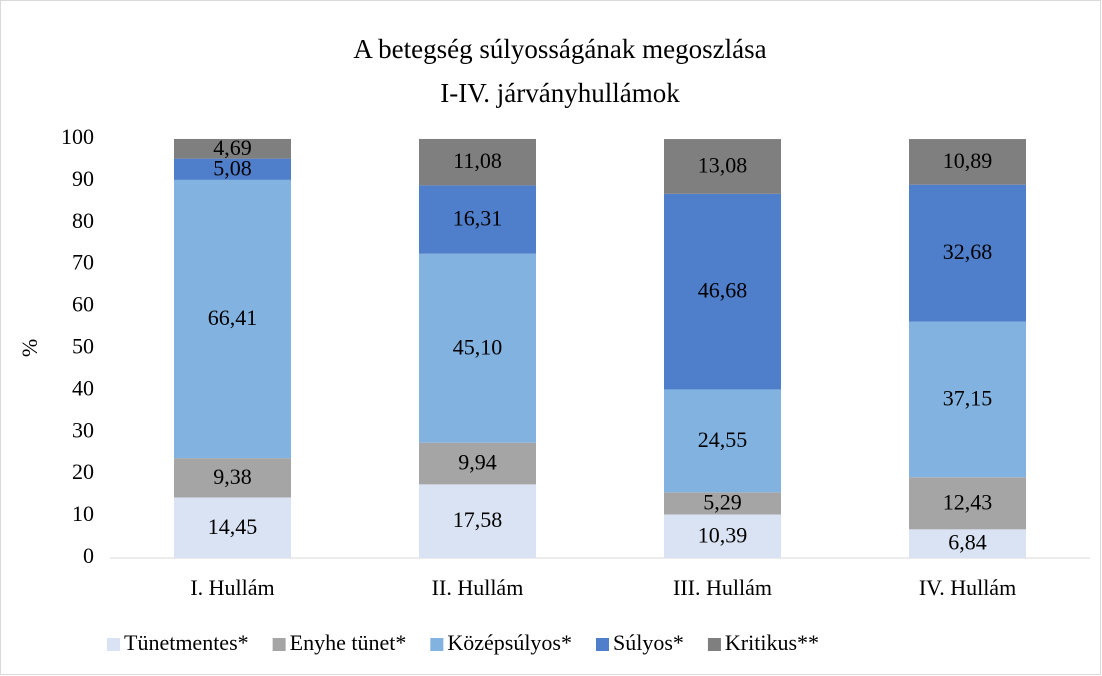 Image resolution: width=1102 pixels, height=676 pixels. What do you see at coordinates (83, 471) in the screenshot?
I see `y-tick-label: 20` at bounding box center [83, 471].